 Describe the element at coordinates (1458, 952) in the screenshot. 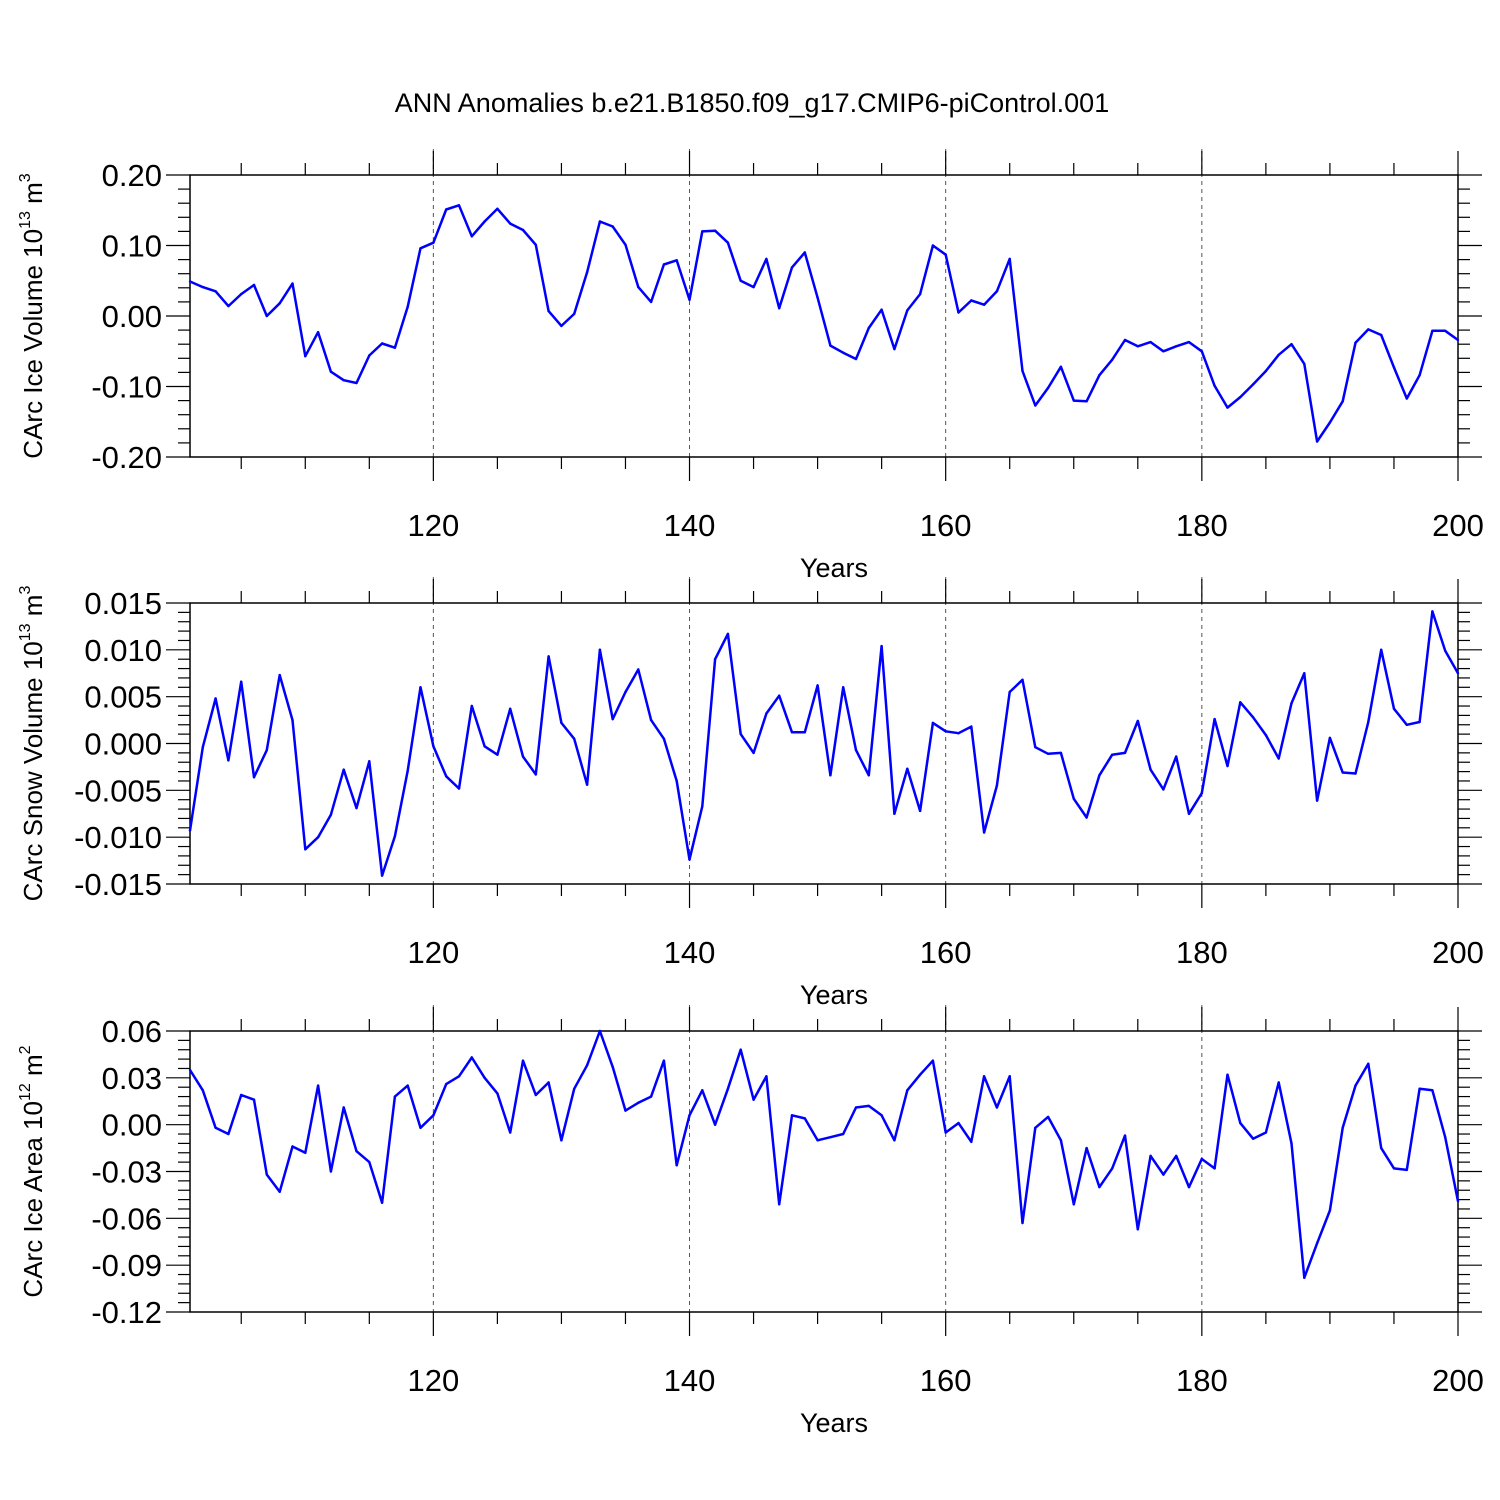

I see `x-tick-label: 200` at that location.